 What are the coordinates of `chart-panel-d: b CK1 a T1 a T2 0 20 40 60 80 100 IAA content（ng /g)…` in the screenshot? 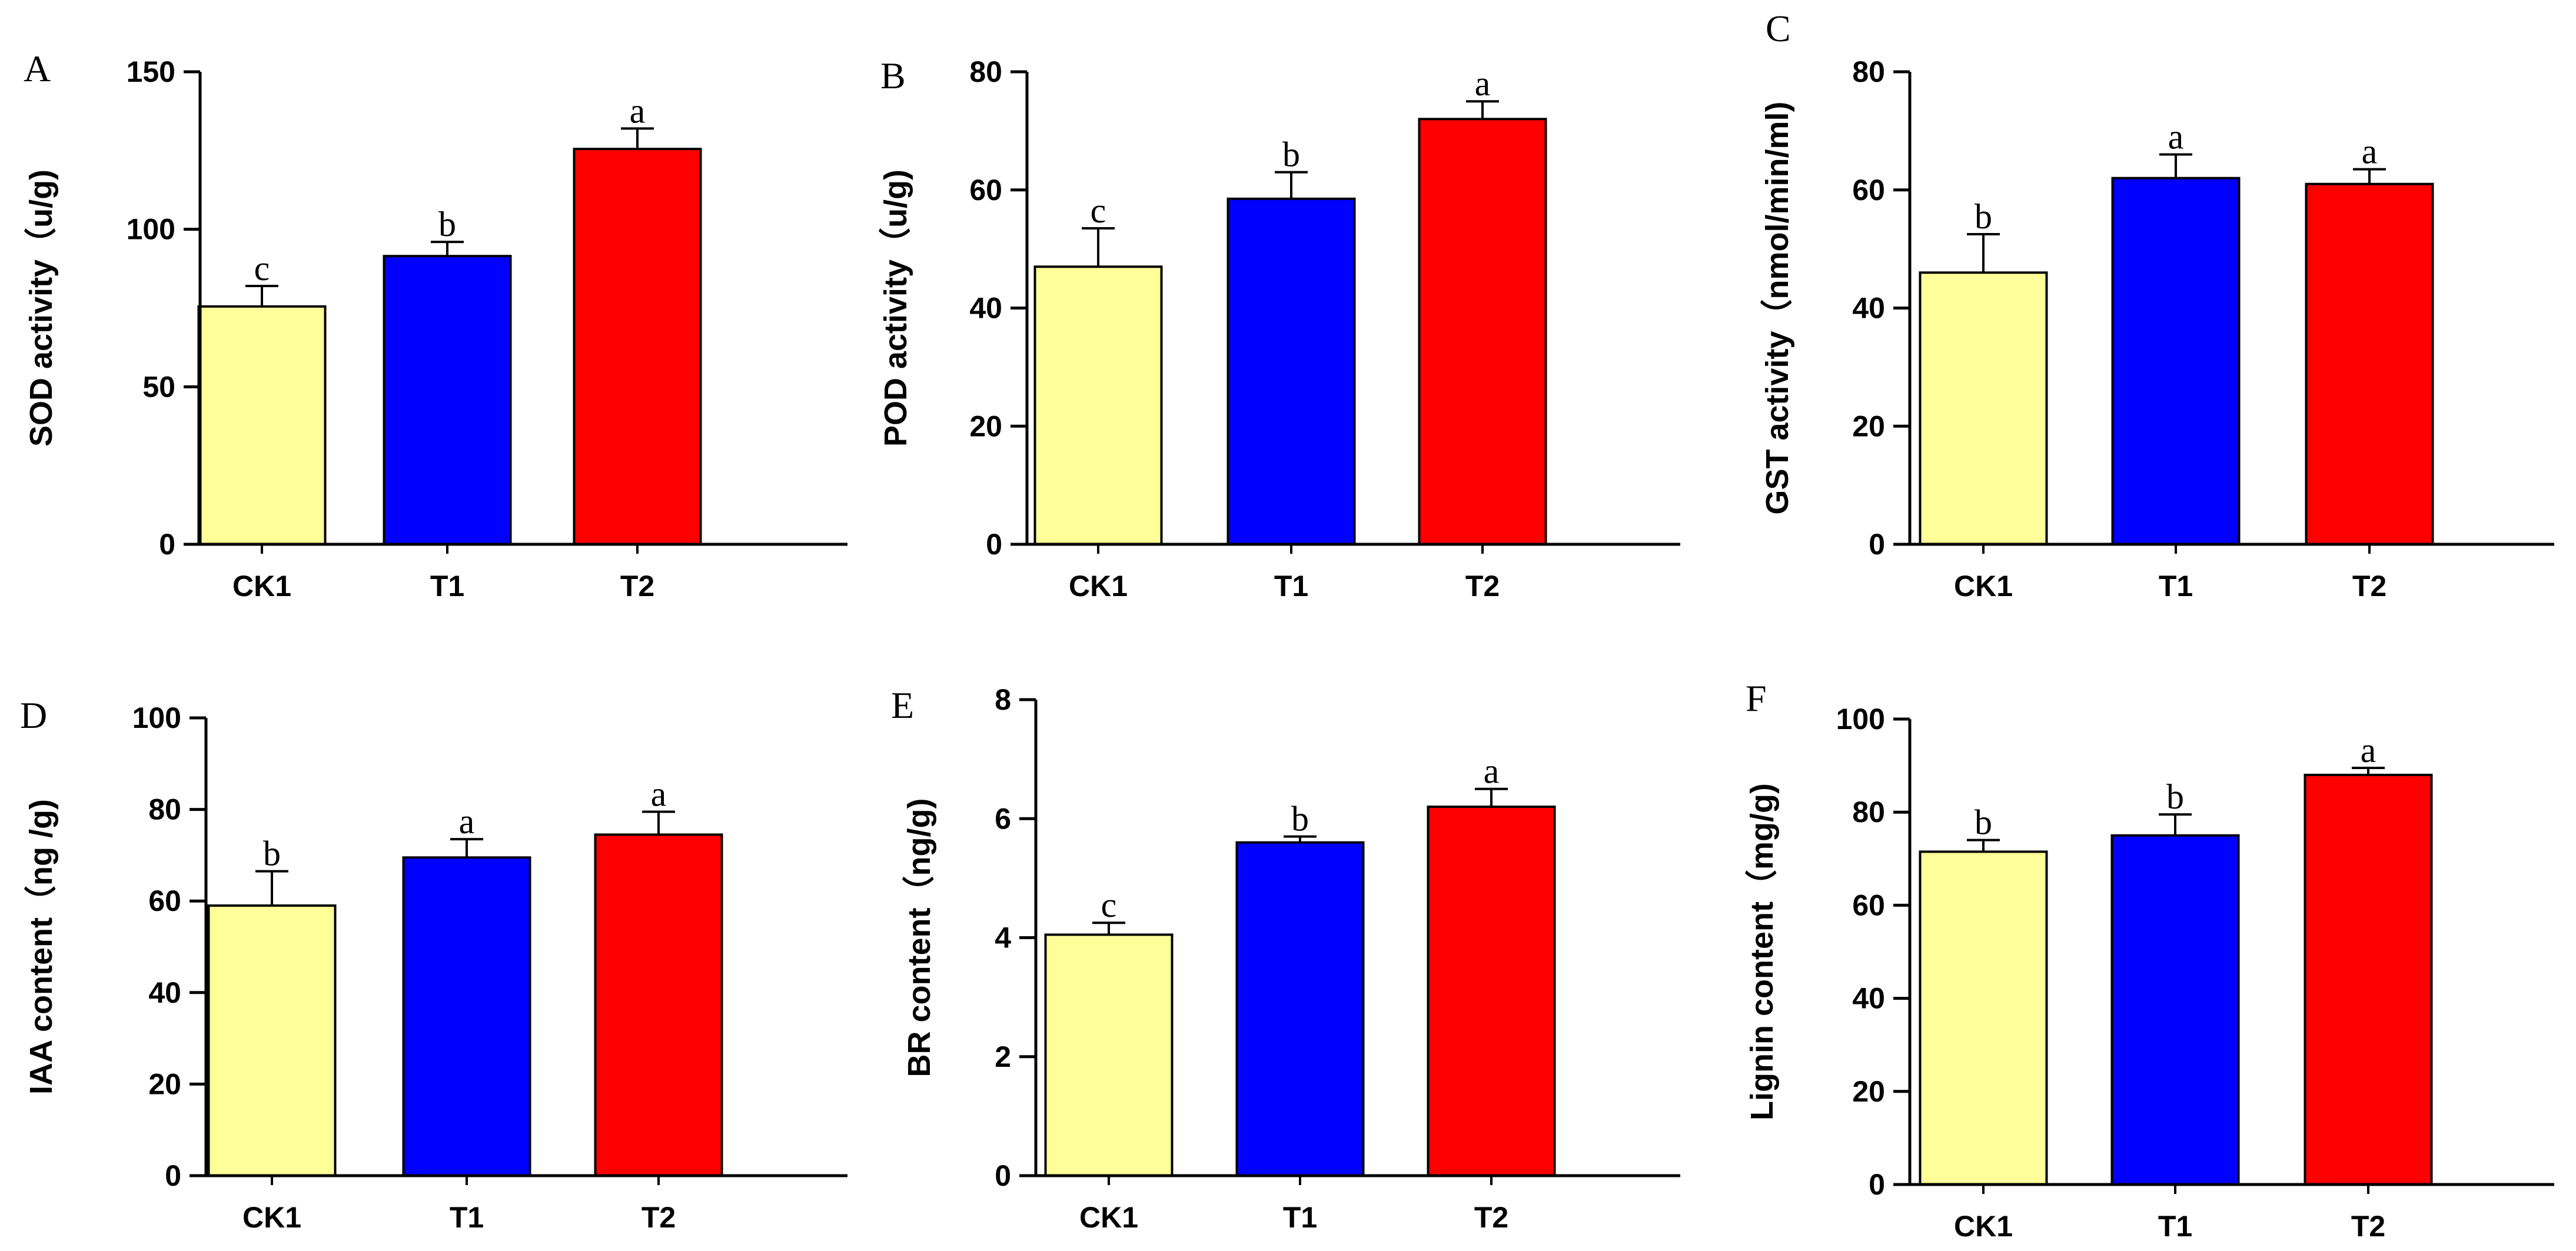 It's located at (433, 964).